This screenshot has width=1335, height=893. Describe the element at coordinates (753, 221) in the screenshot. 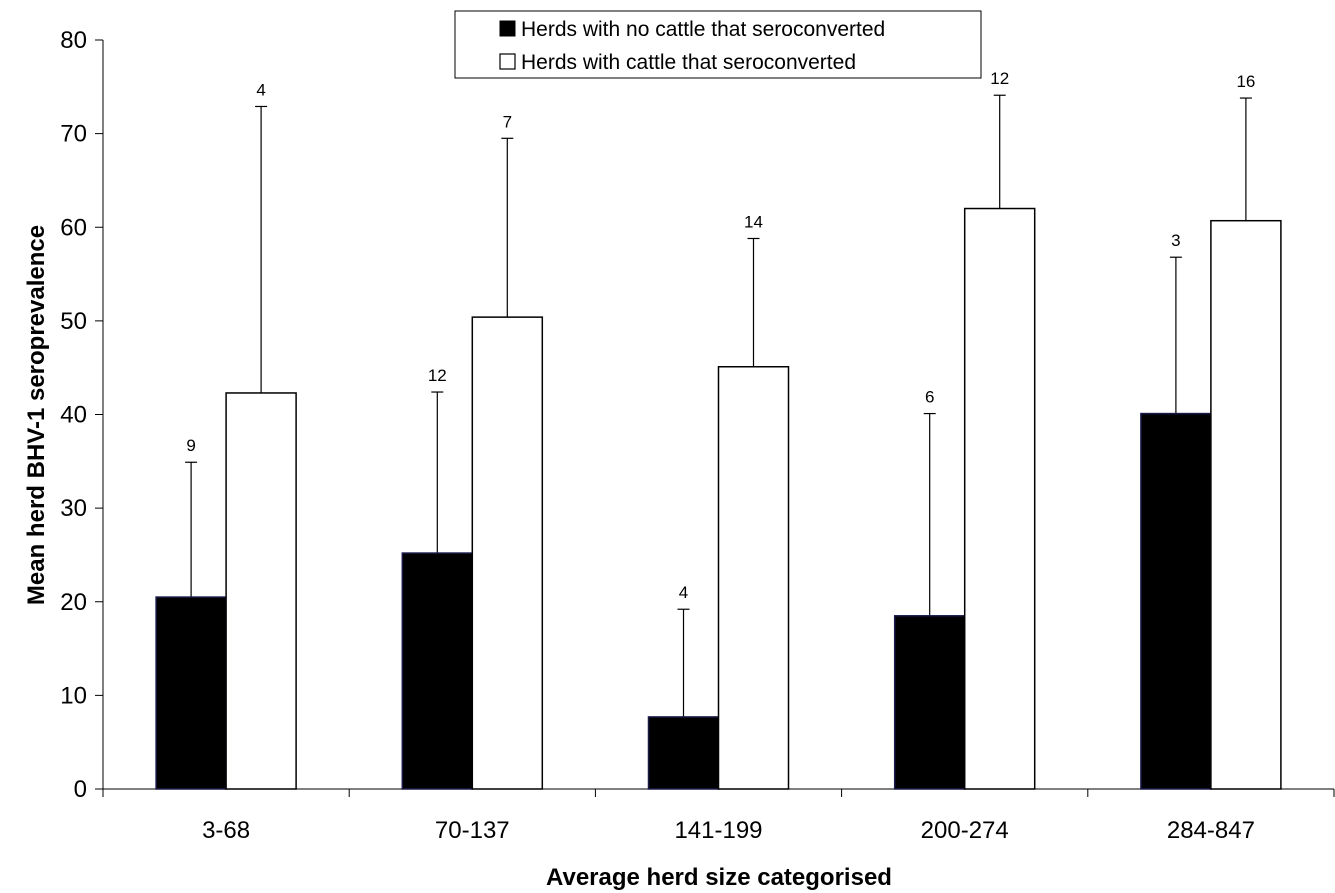

I see `bar-count-label: 14` at that location.